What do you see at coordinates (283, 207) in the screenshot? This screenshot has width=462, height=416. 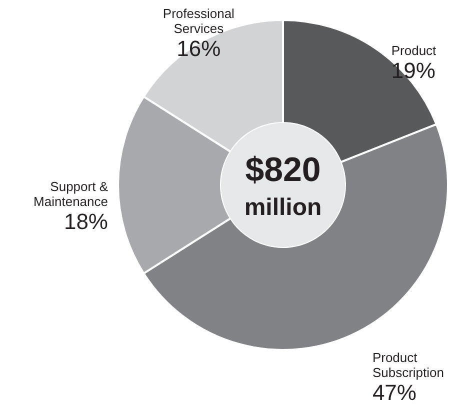 I see `text: million` at bounding box center [283, 207].